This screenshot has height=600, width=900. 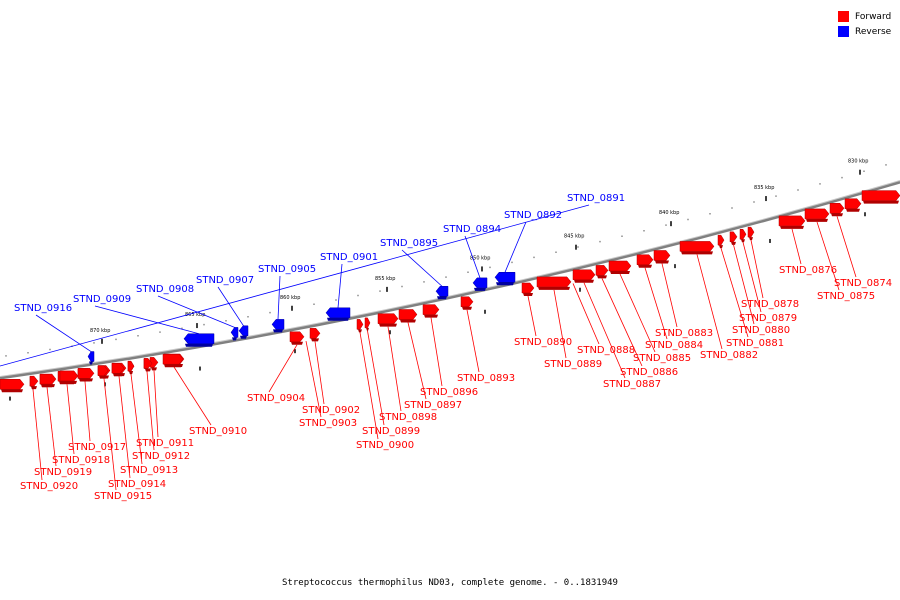 What do you see at coordinates (846, 296) in the screenshot?
I see `gene-label: STND_0875` at bounding box center [846, 296].